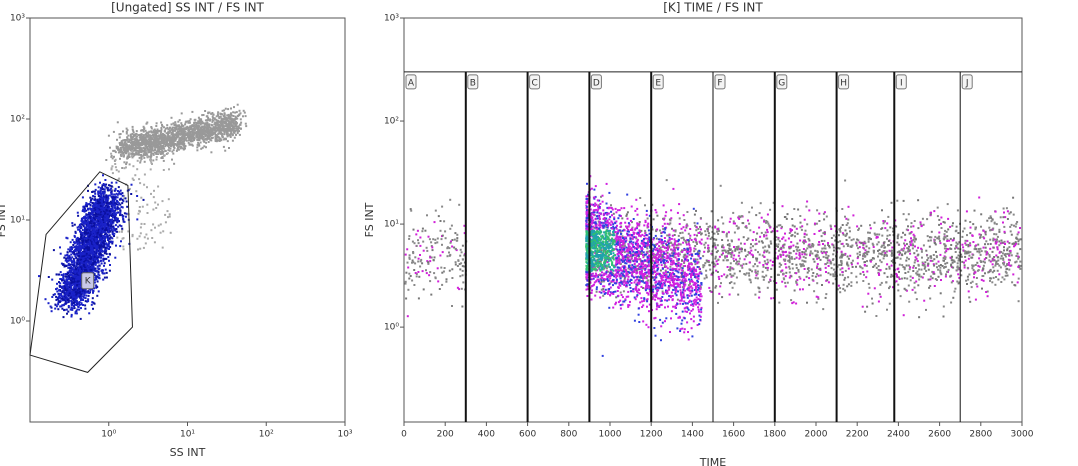  What do you see at coordinates (391, 122) in the screenshot?
I see `y-tick-label: 10²` at bounding box center [391, 122].